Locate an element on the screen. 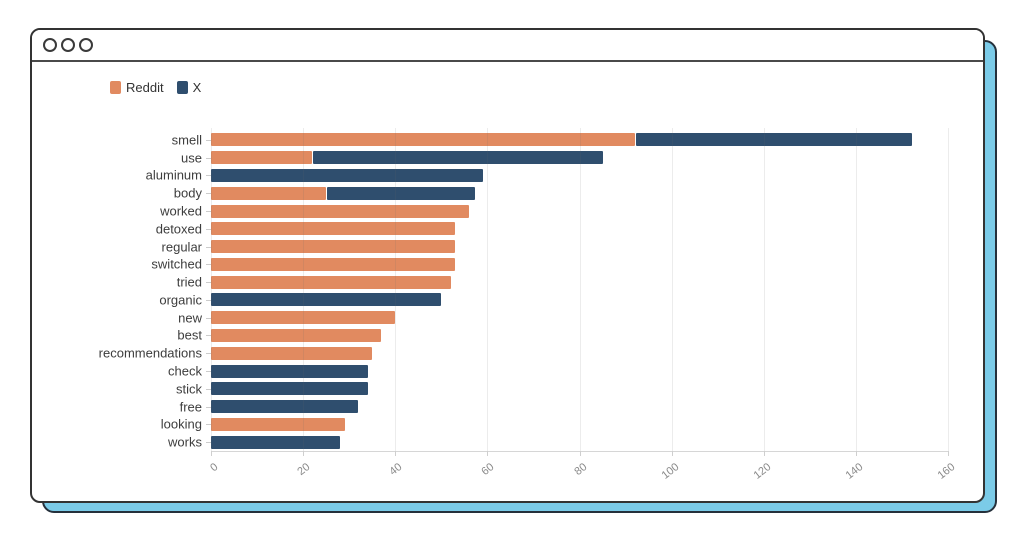  legend-item-x: X is located at coordinates (188, 87).